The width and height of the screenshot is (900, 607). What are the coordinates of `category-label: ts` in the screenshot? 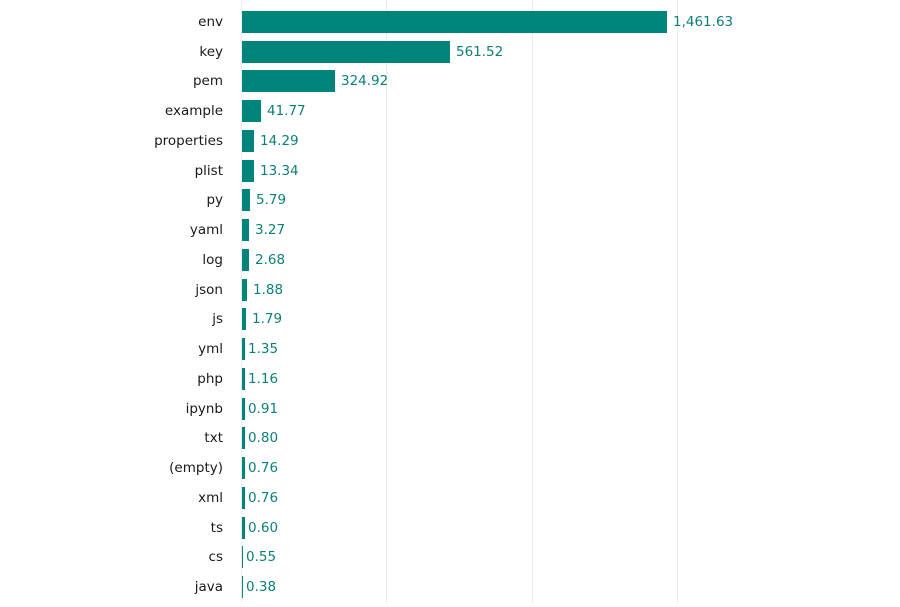 It's located at (216, 528).